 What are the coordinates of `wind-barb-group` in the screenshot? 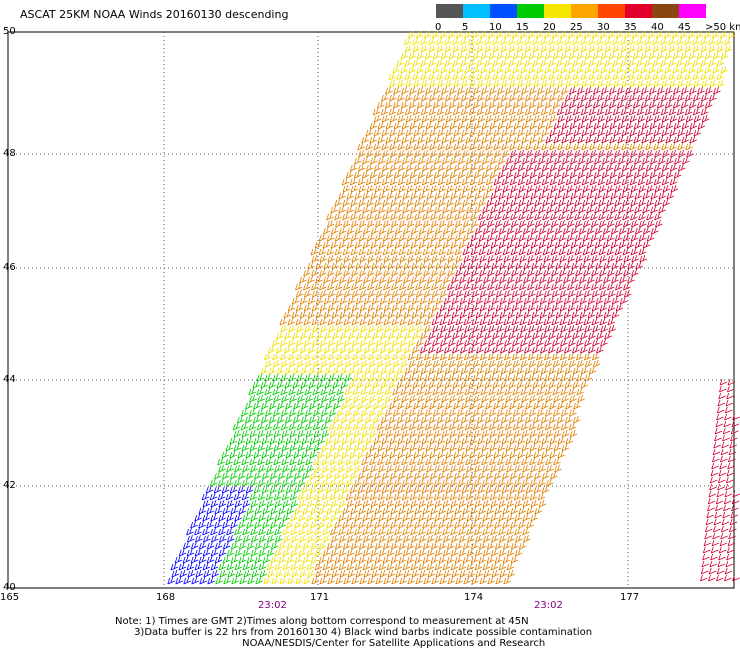 It's located at (281, 479).